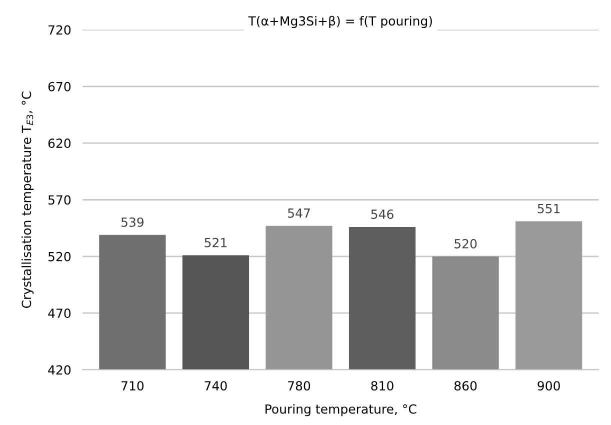 Image resolution: width=611 pixels, height=425 pixels. What do you see at coordinates (59, 143) in the screenshot?
I see `y-tick-label: 620` at bounding box center [59, 143].